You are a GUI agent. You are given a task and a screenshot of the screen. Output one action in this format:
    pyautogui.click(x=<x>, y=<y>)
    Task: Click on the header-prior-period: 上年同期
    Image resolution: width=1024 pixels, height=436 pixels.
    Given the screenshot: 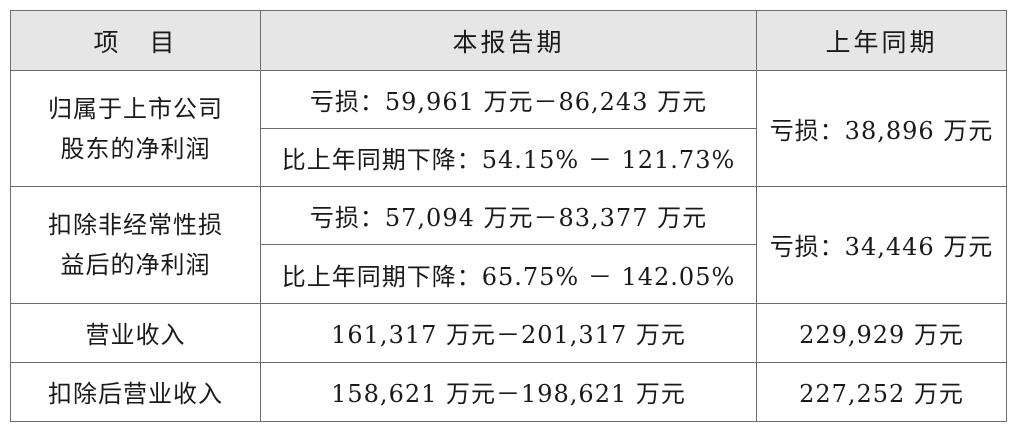 What is the action you would take?
    pyautogui.click(x=881, y=40)
    